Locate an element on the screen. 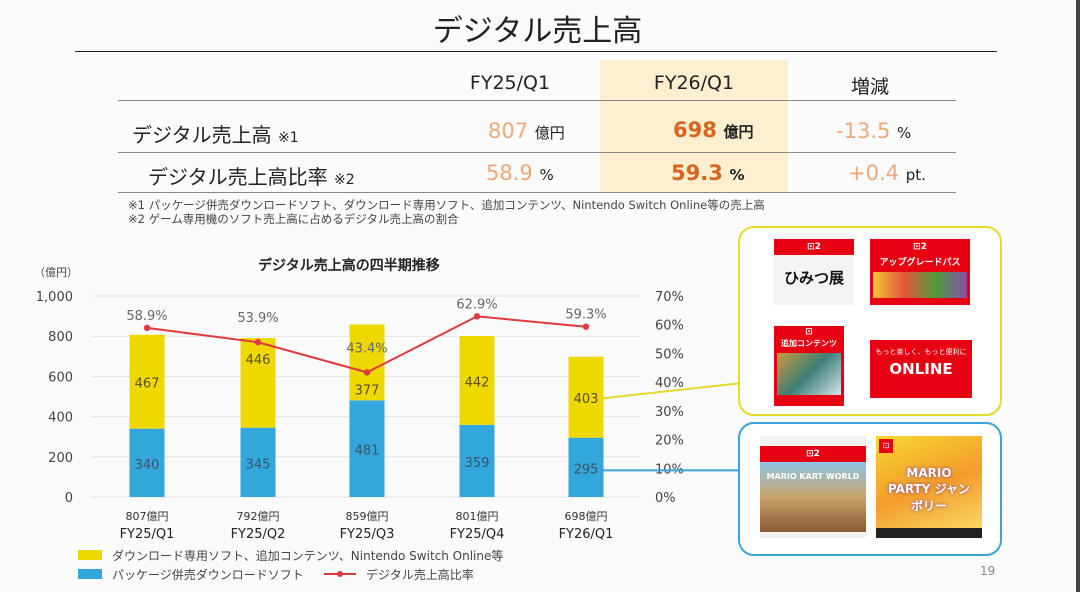  legend-swatch-yellow is located at coordinates (90, 555).